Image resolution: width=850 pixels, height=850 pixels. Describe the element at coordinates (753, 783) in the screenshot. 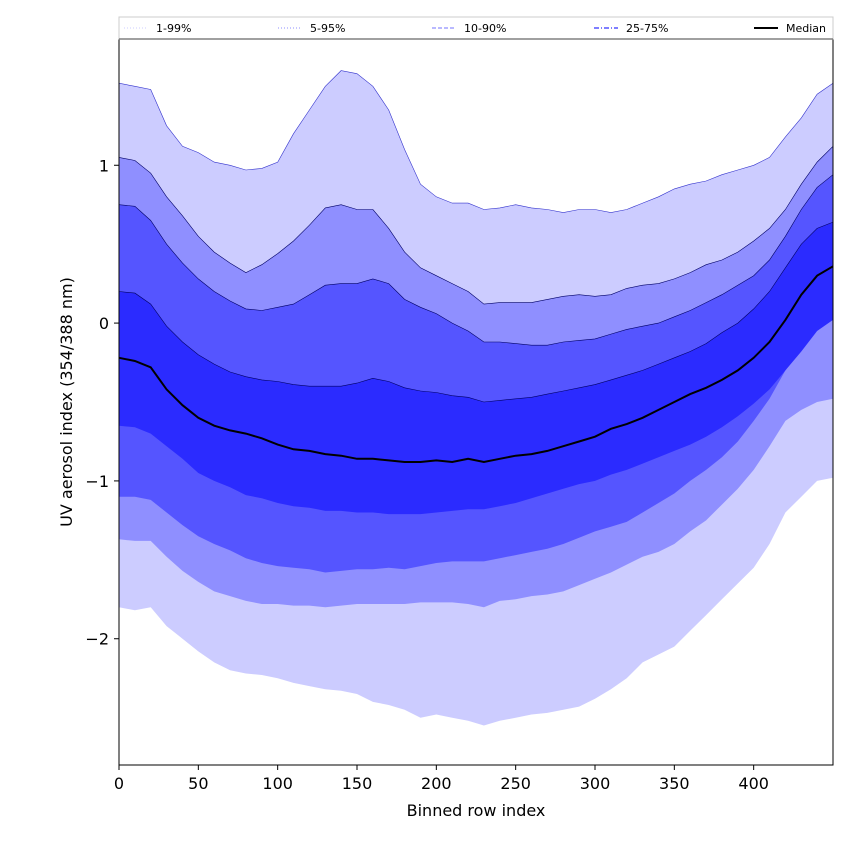

I see `x-tick-label: 400` at that location.